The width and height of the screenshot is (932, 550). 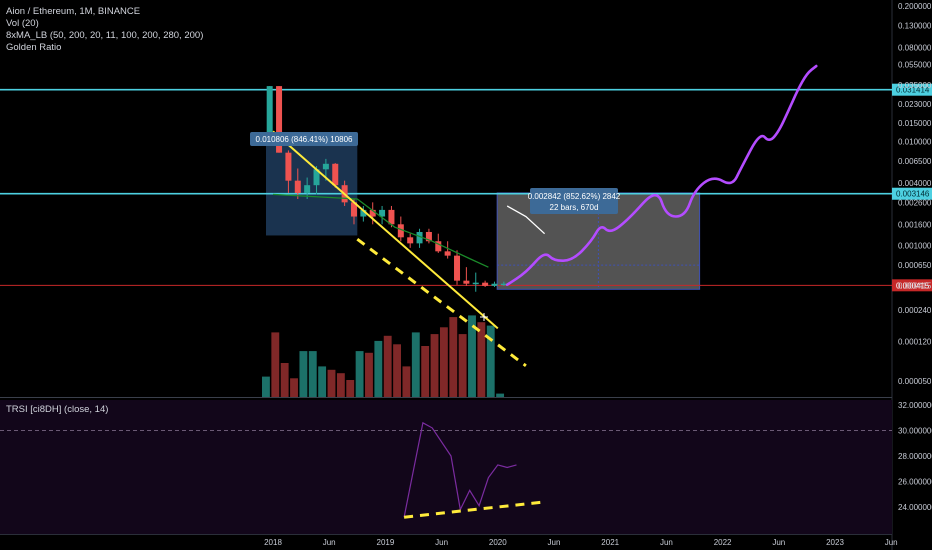 I want to click on measure-label-2-line2: 22 bars, 670d, so click(x=574, y=207).